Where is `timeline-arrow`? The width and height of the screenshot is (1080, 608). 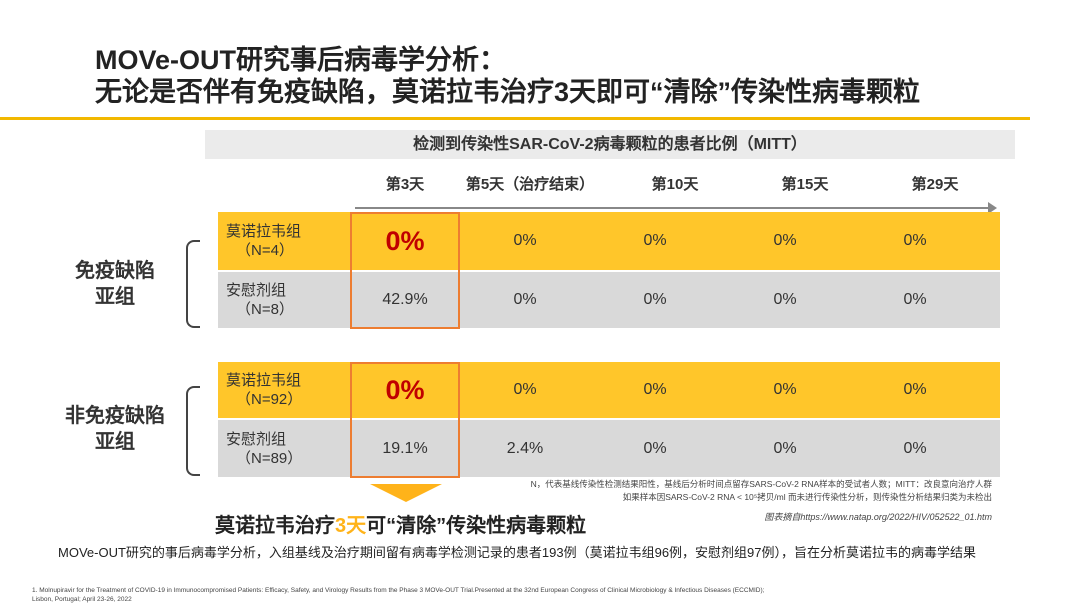
timeline-arrow is located at coordinates (672, 208).